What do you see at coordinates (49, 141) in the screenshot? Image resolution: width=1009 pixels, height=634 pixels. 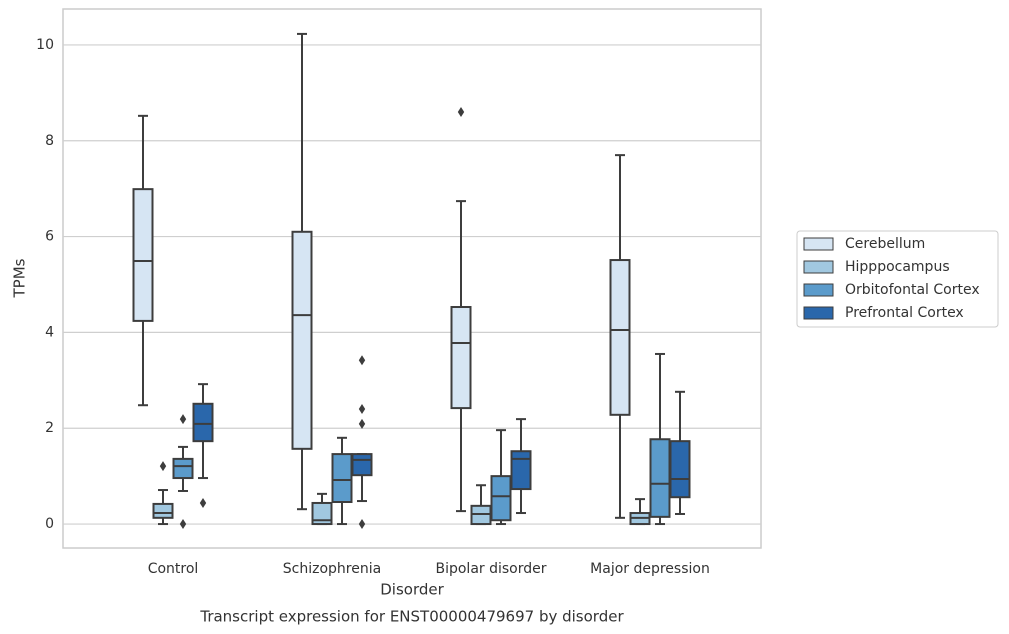 I see `y-tick-label: 8` at bounding box center [49, 141].